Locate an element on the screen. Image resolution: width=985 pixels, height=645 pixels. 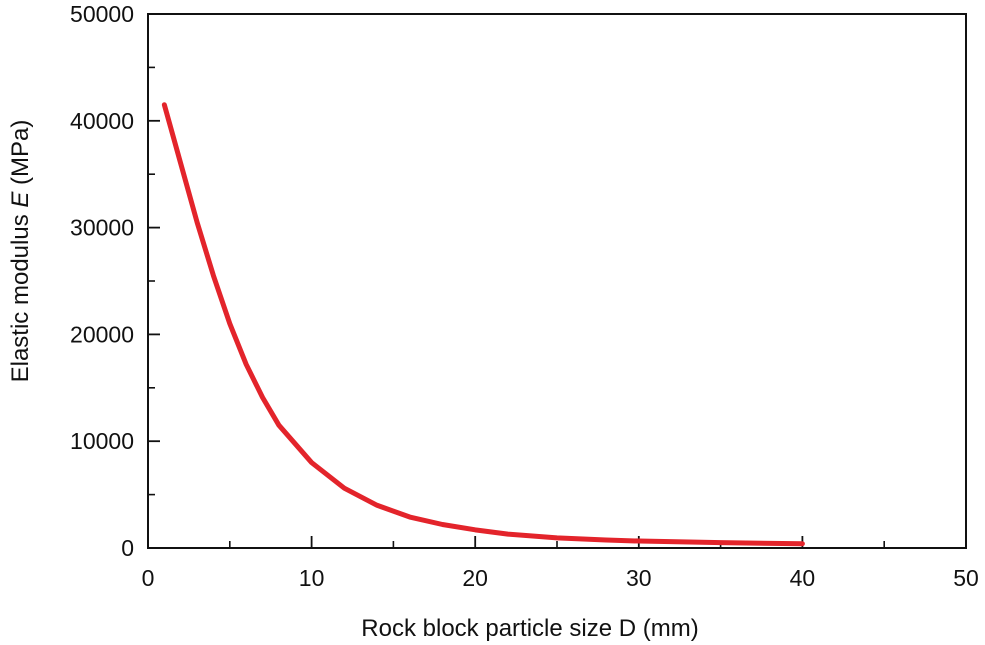
x-tick-label: 0 is located at coordinates (148, 578).